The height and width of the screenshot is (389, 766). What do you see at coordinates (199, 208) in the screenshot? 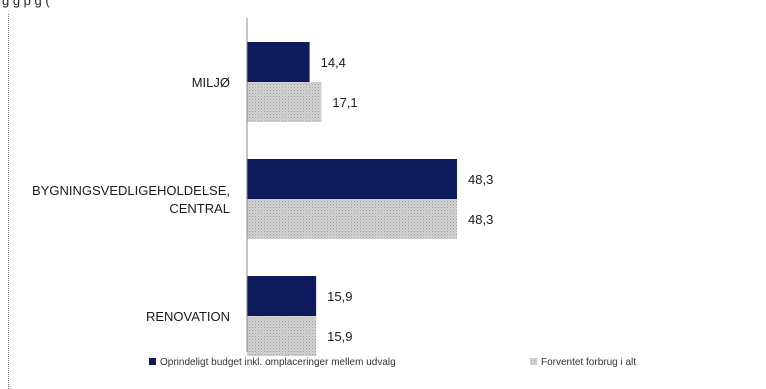
I see `category-label: CENTRAL` at bounding box center [199, 208].